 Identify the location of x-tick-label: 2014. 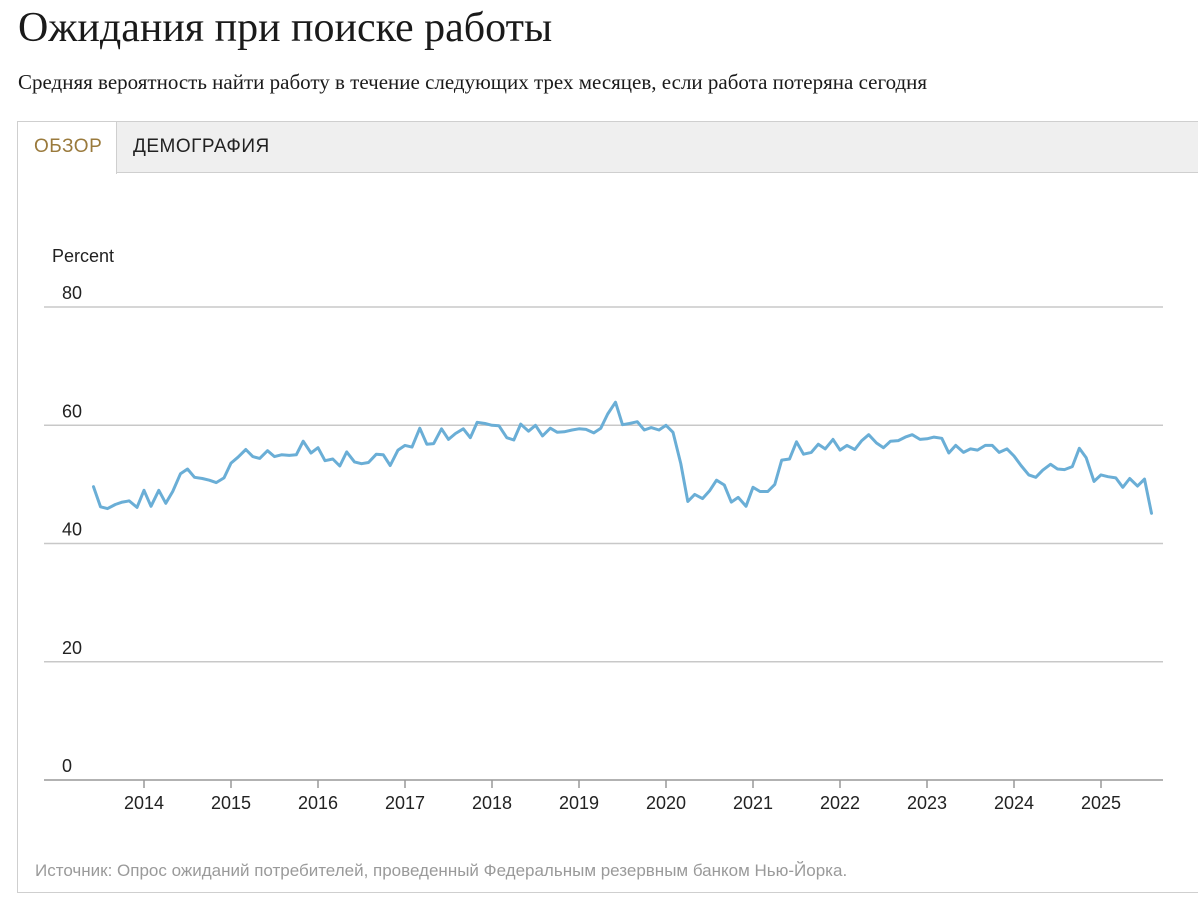
(144, 803).